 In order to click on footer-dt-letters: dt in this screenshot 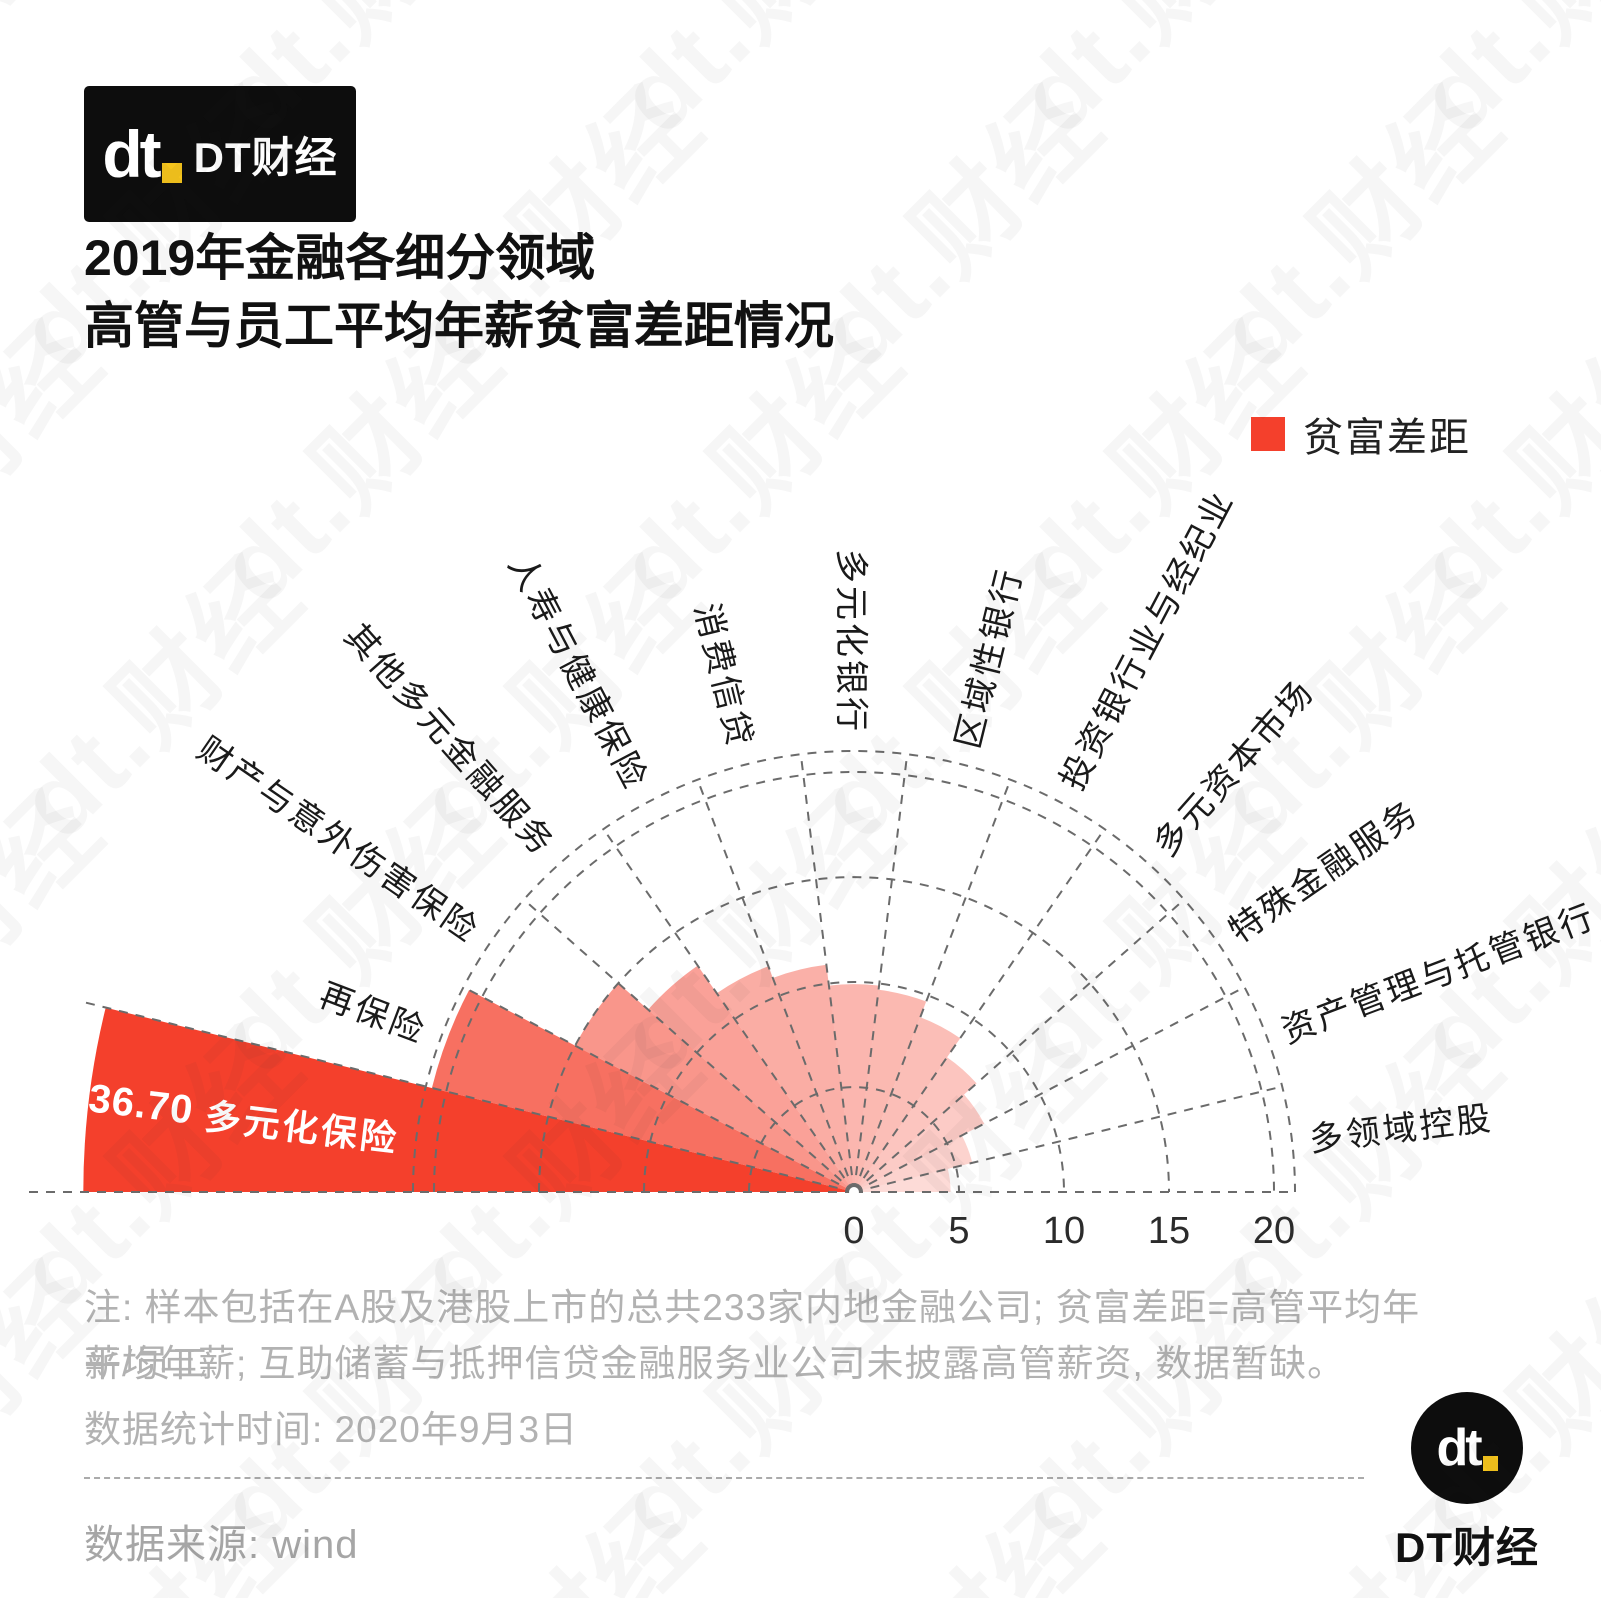, I will do `click(1459, 1448)`.